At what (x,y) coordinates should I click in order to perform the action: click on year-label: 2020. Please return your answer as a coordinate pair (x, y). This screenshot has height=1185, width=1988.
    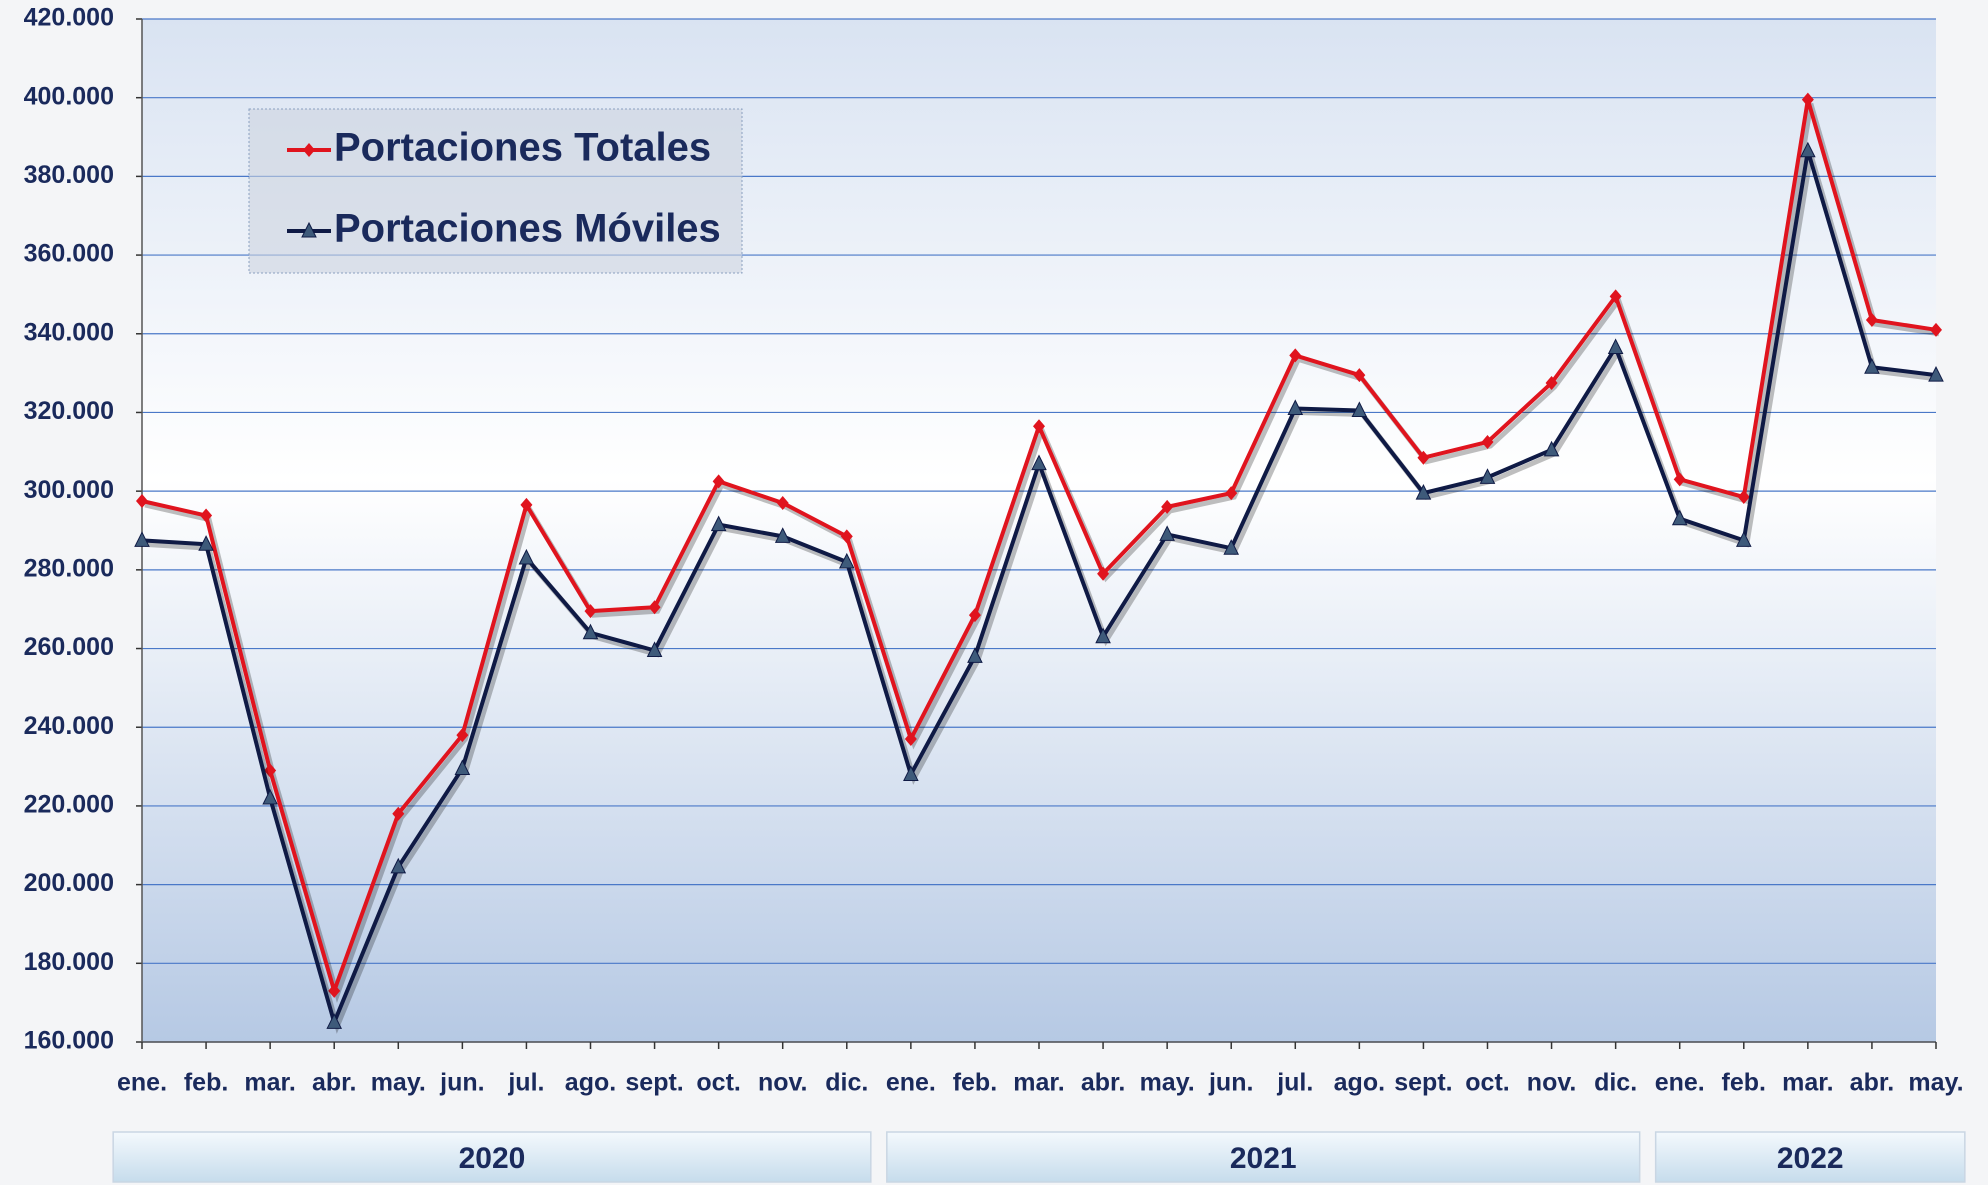
    Looking at the image, I should click on (492, 1158).